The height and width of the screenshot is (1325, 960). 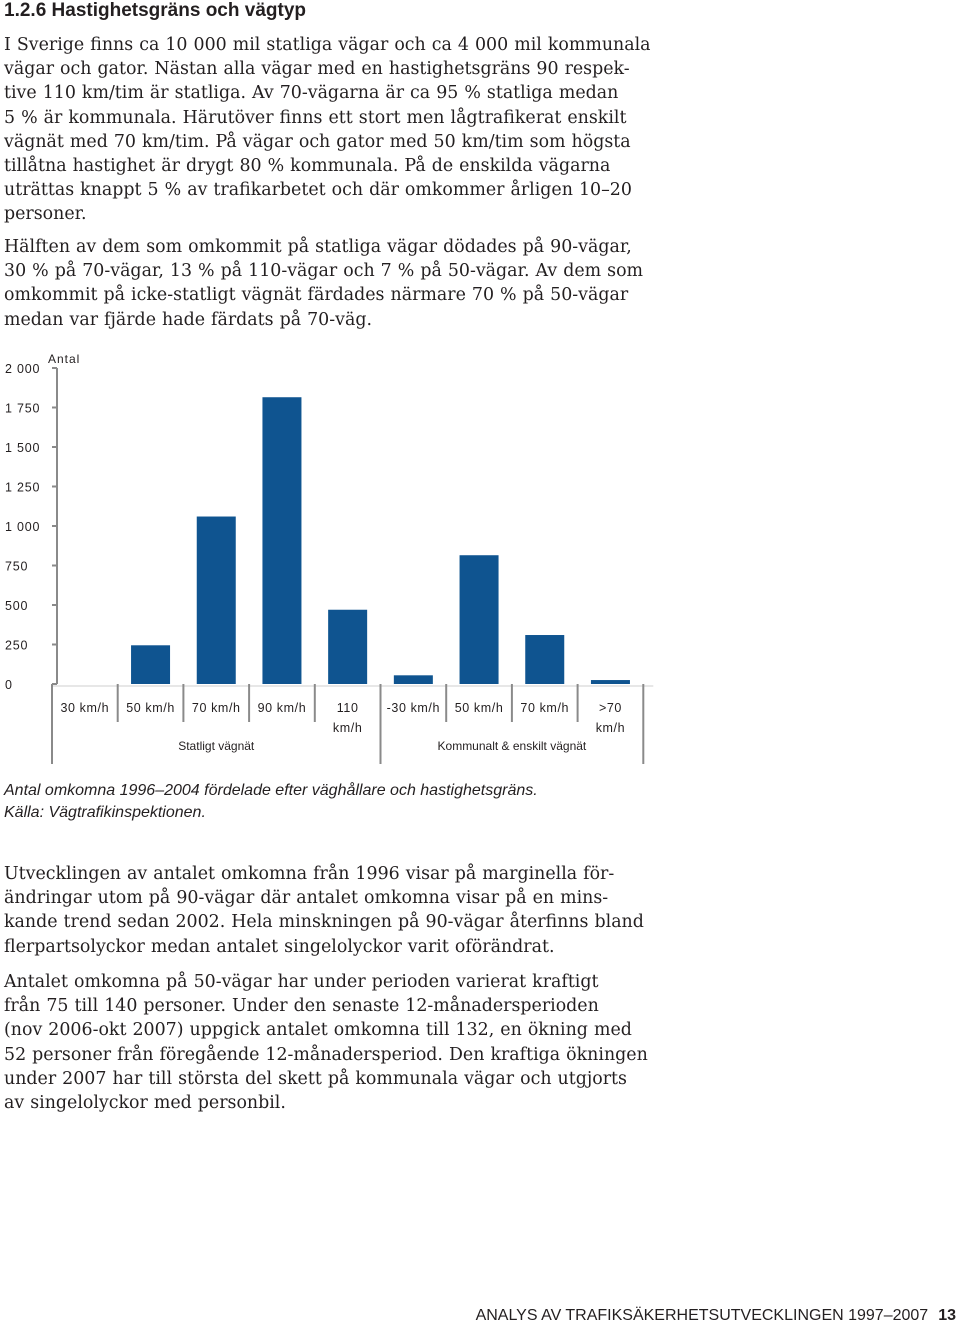 I want to click on group-label: Statligt vägnät, so click(x=216, y=746).